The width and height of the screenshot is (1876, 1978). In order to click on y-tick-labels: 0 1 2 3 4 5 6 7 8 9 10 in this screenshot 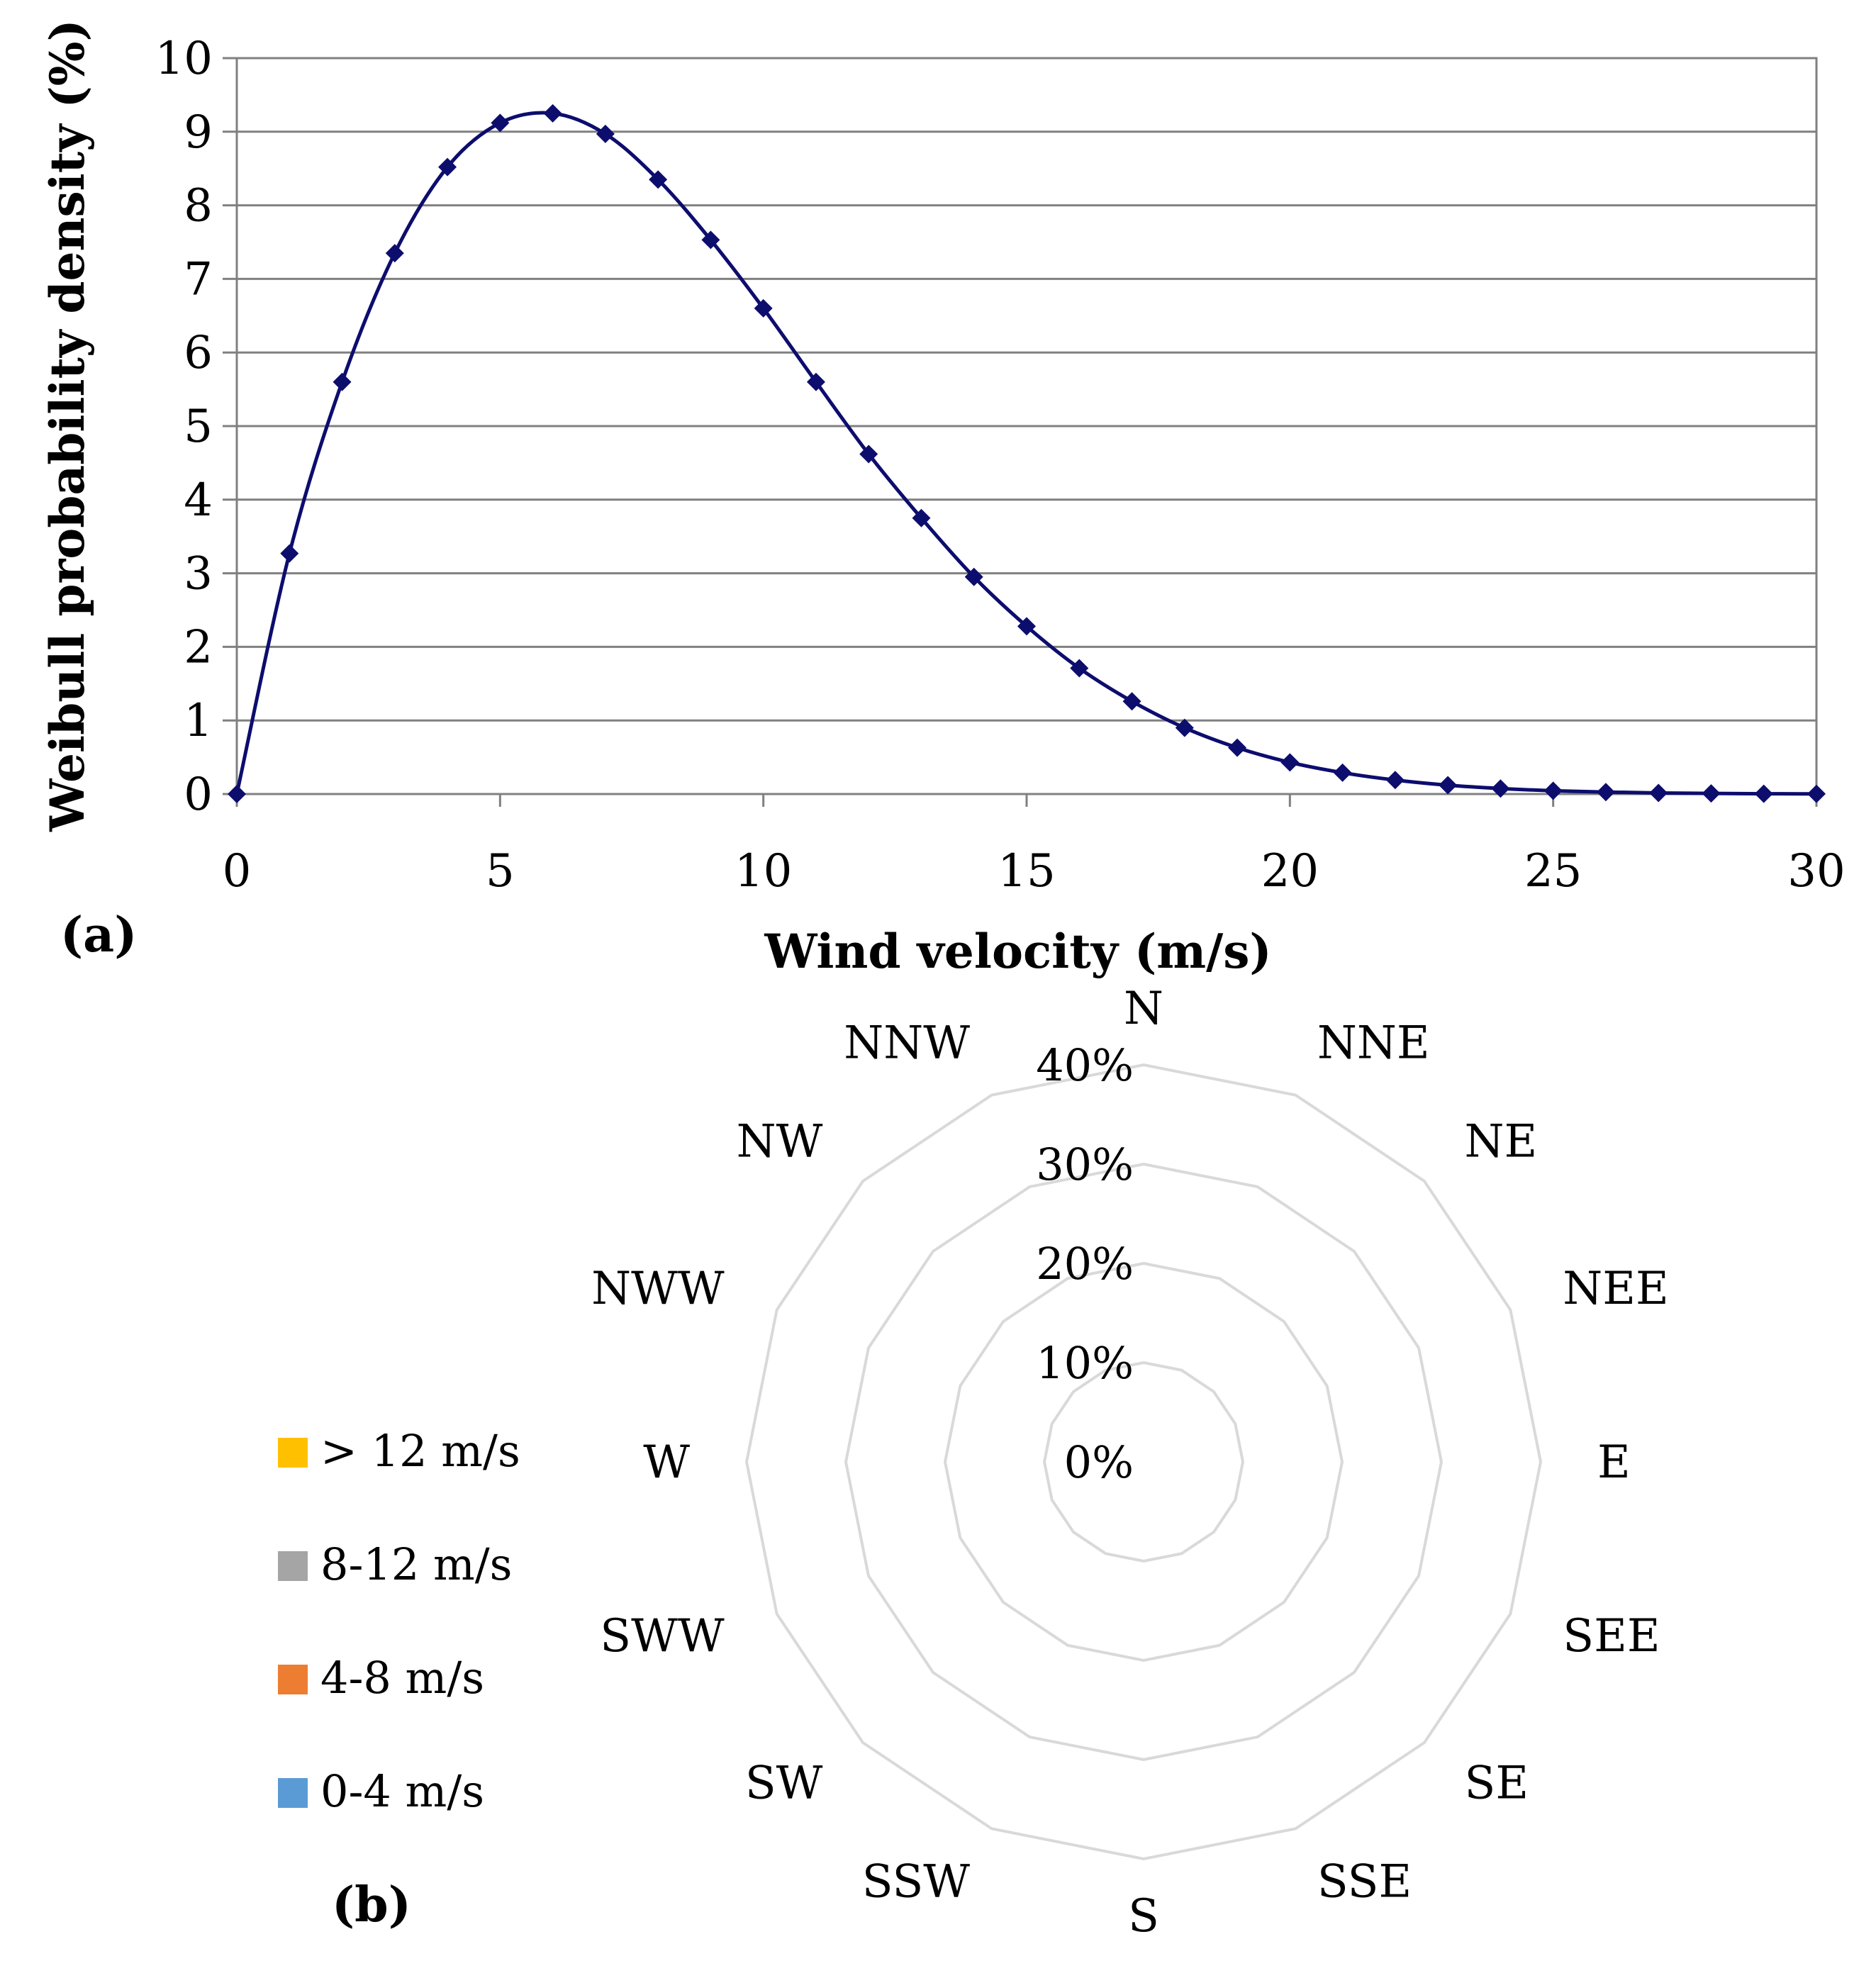, I will do `click(184, 427)`.